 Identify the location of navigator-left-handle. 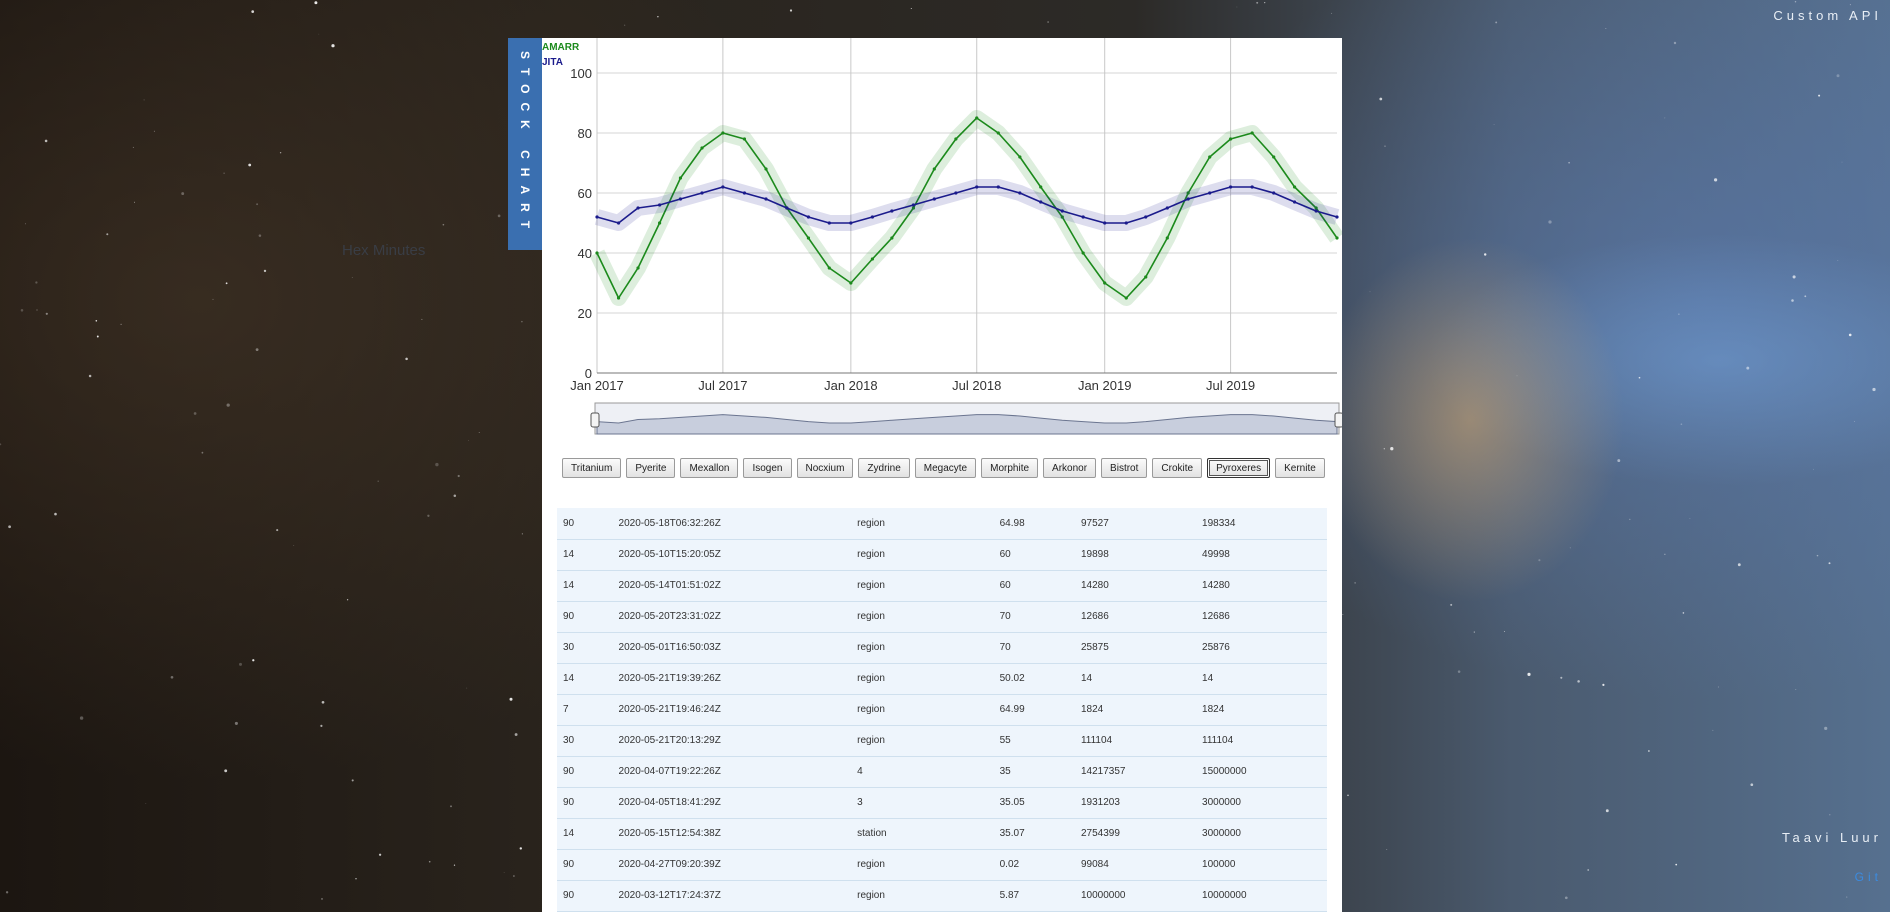
(595, 420).